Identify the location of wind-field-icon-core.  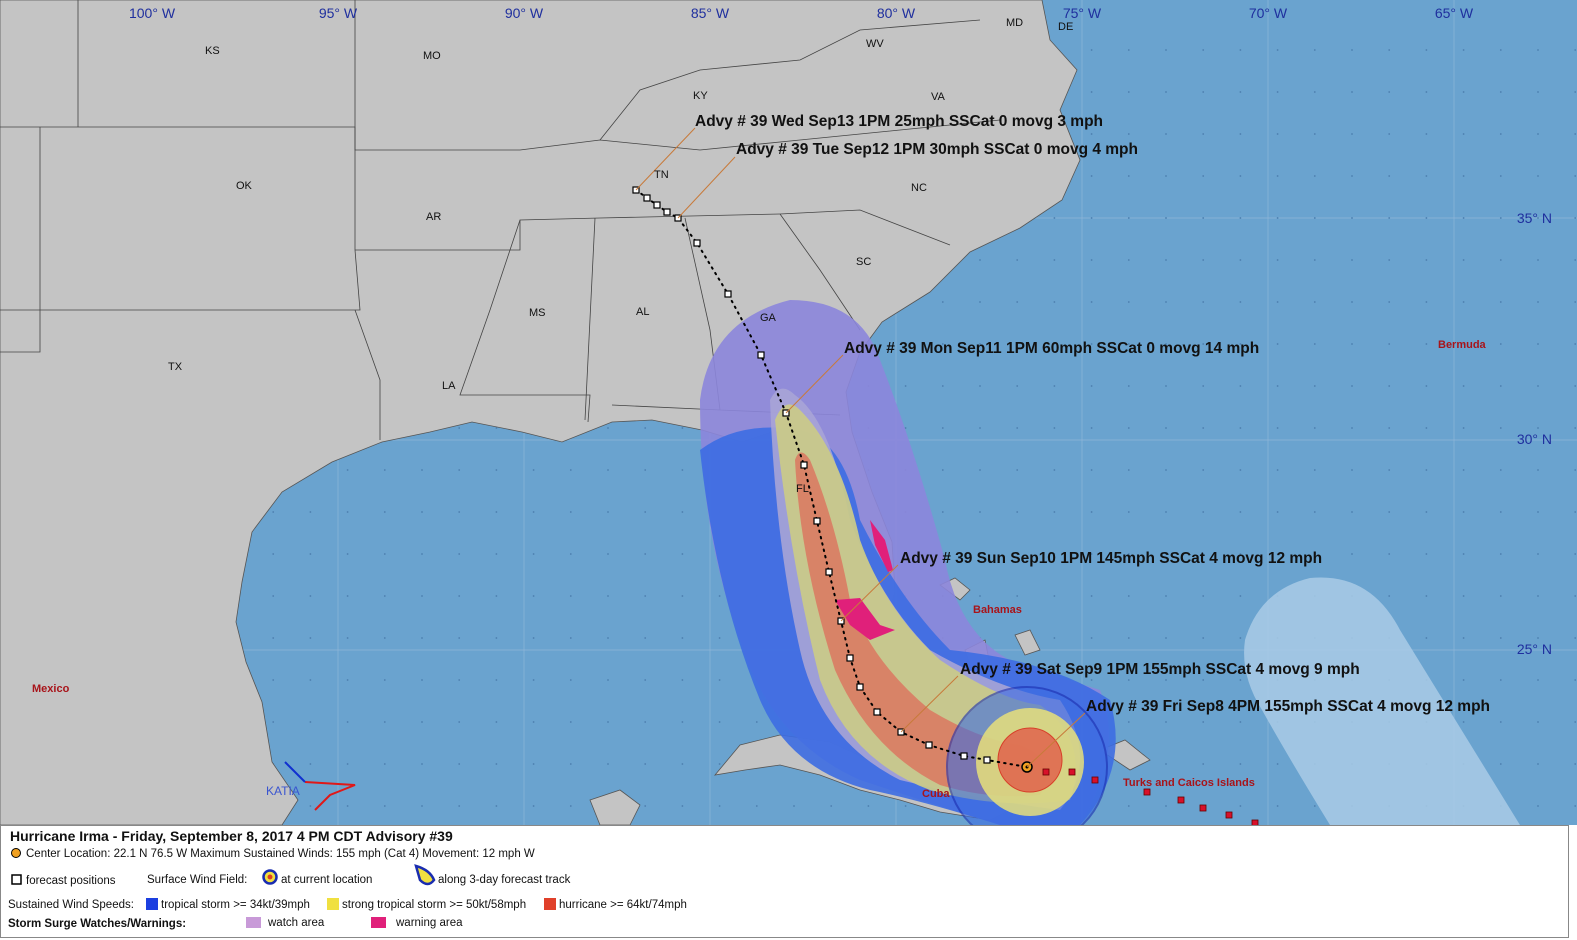
(270, 877).